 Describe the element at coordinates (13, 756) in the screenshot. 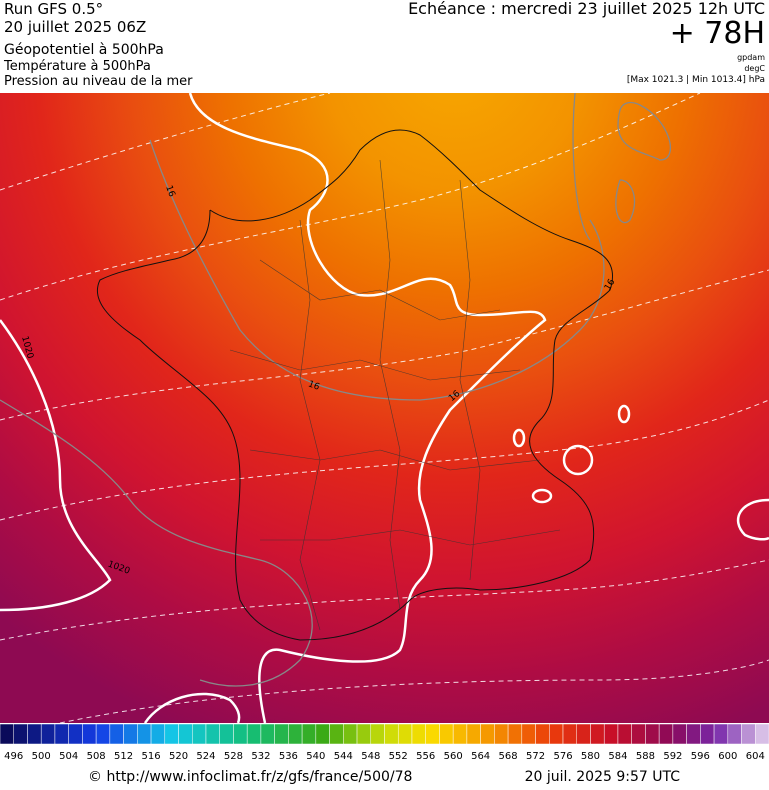

I see `colorbar-label: 496` at that location.